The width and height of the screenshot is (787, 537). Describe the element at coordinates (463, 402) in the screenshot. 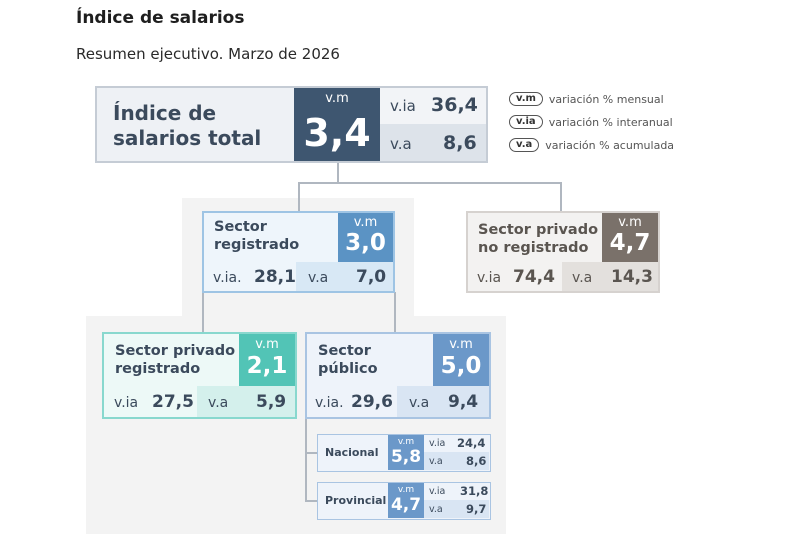

I see `publico-va-value: 9,4` at that location.